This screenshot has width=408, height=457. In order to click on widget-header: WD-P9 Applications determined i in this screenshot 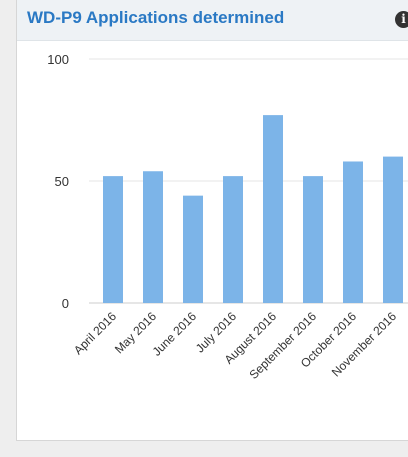, I will do `click(212, 20)`.